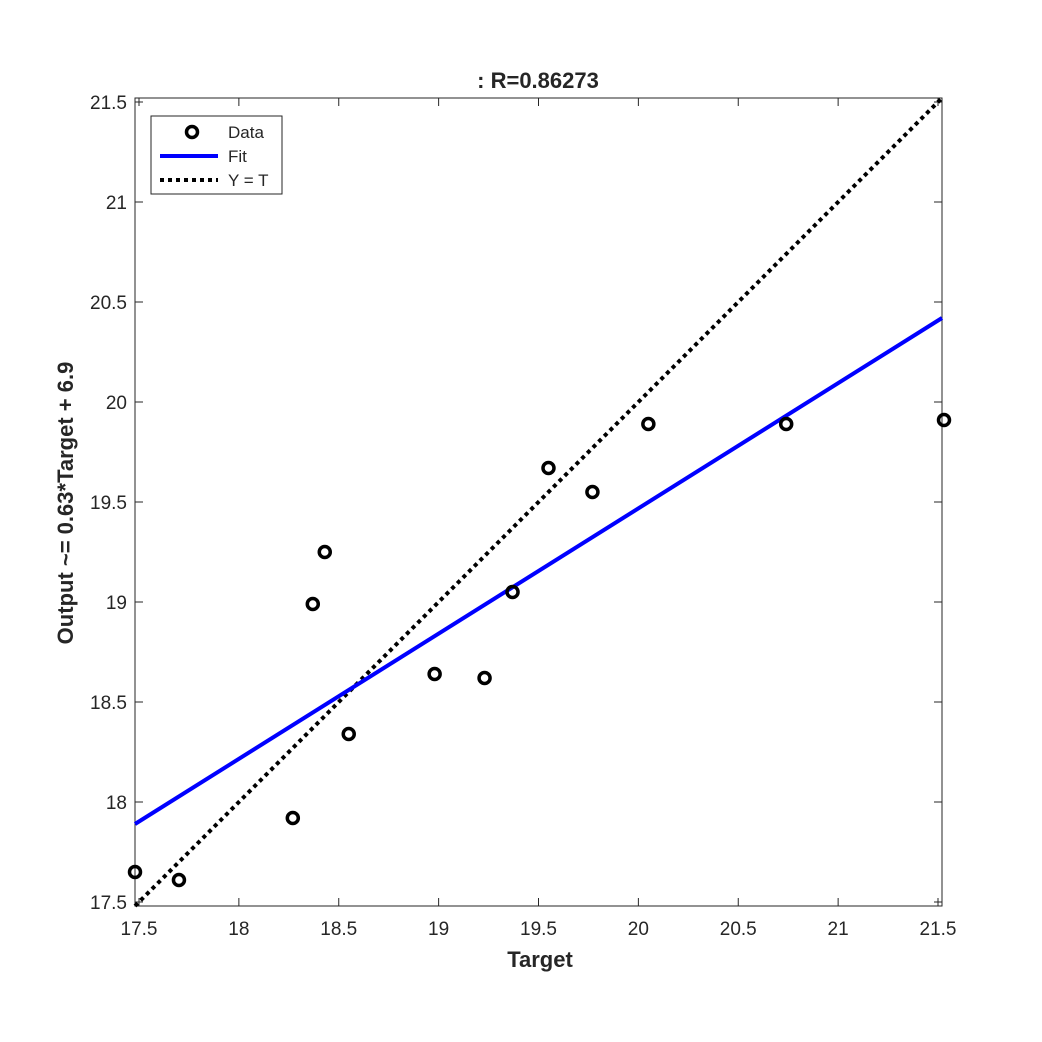  What do you see at coordinates (248, 180) in the screenshot?
I see `legend-label: Y = T` at bounding box center [248, 180].